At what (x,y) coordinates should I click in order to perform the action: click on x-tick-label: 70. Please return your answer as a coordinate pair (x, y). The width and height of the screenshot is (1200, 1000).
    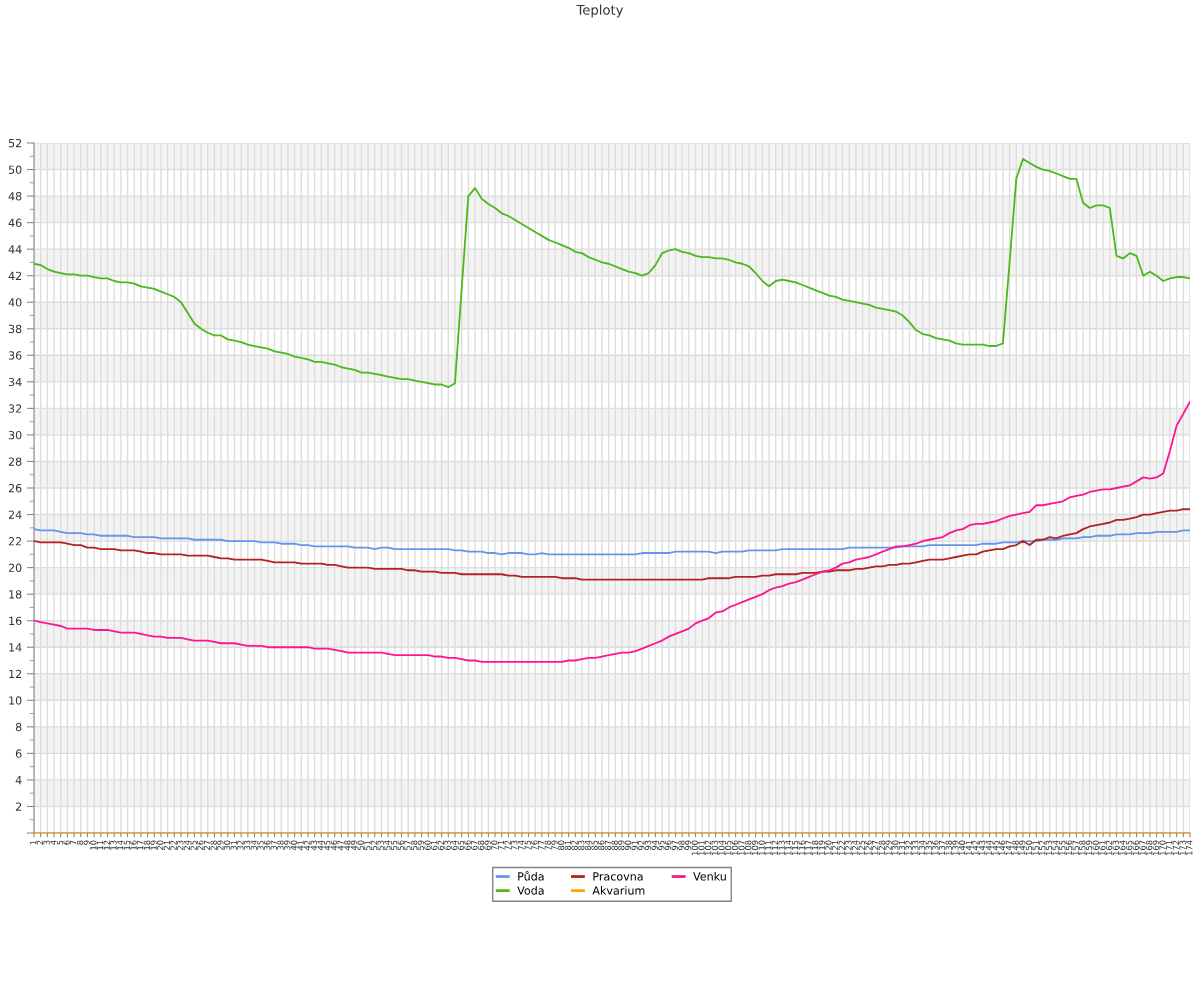
    Looking at the image, I should click on (494, 845).